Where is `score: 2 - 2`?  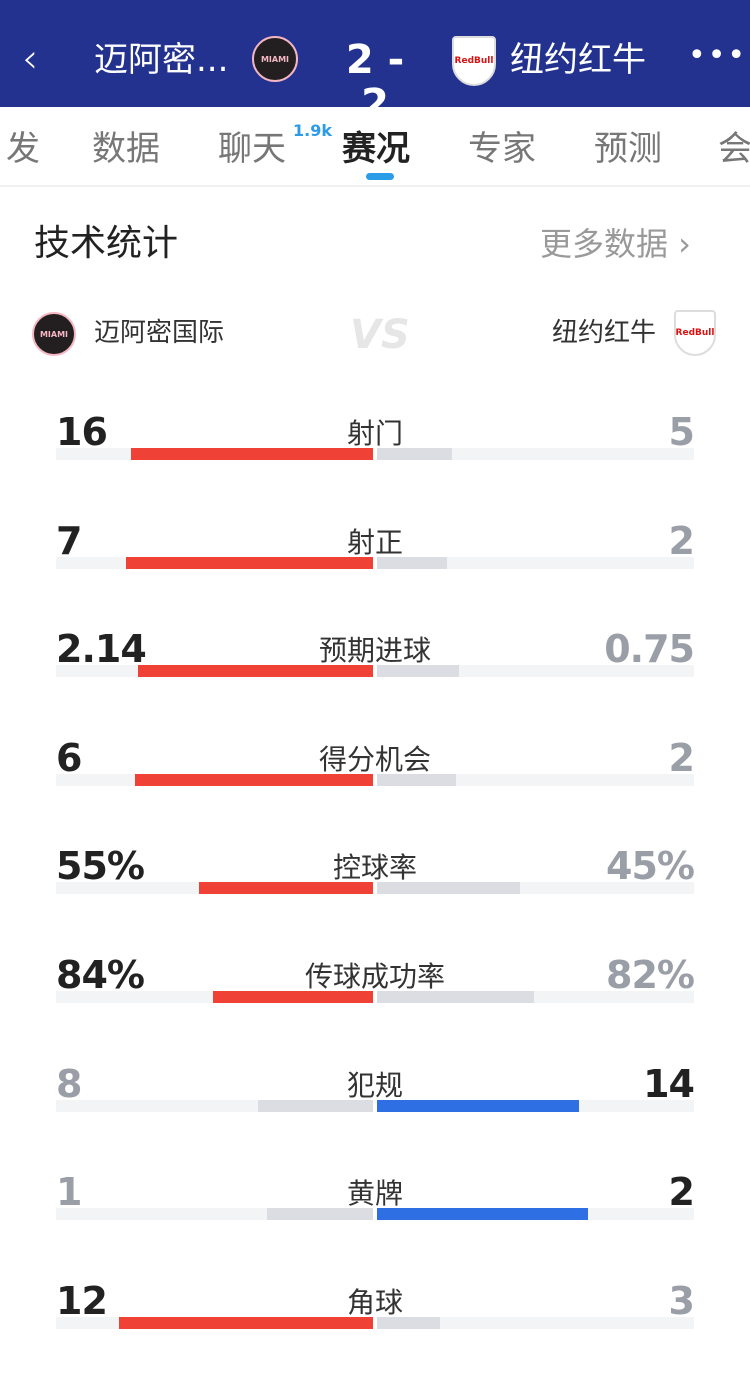 score: 2 - 2 is located at coordinates (375, 82).